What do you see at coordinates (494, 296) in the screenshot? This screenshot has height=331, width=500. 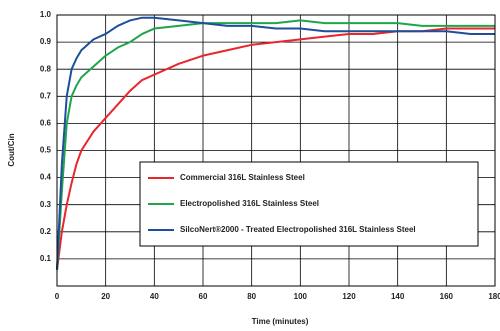 I see `x-tick-label: 180` at bounding box center [494, 296].